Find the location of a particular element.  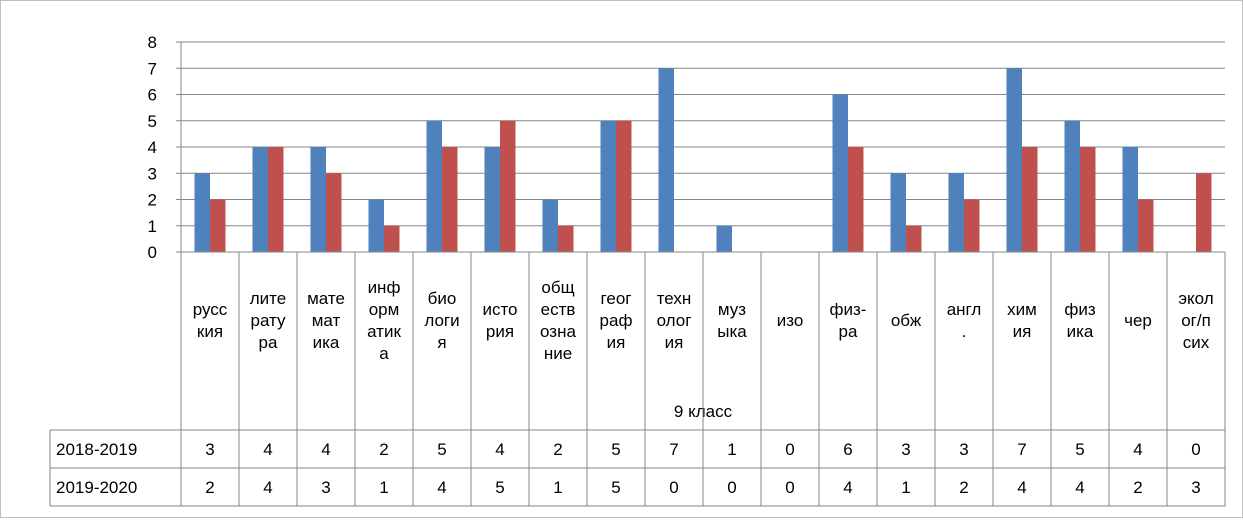

category-label: мате мат ика is located at coordinates (326, 320).